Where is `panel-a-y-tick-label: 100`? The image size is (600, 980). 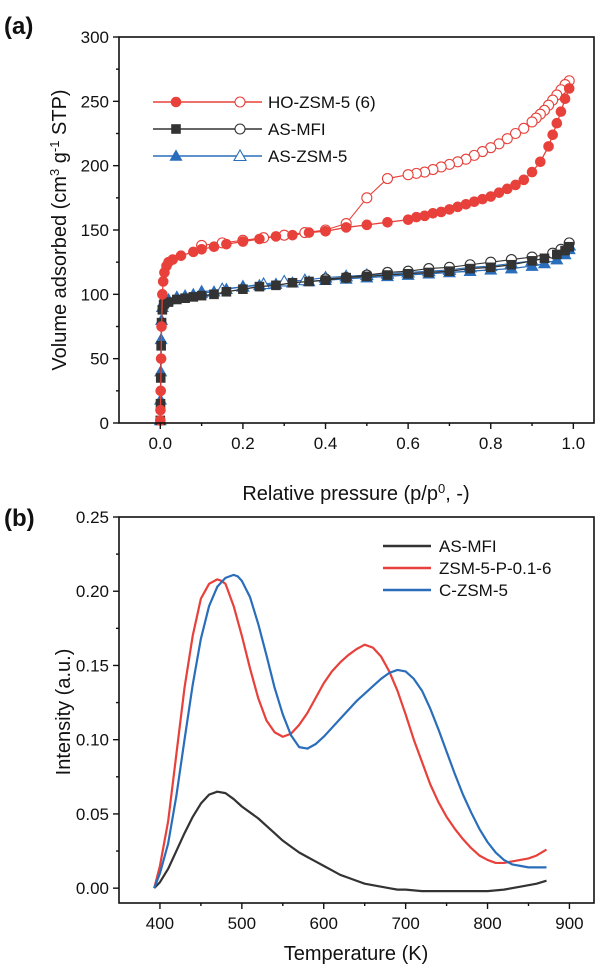 panel-a-y-tick-label: 100 is located at coordinates (95, 294).